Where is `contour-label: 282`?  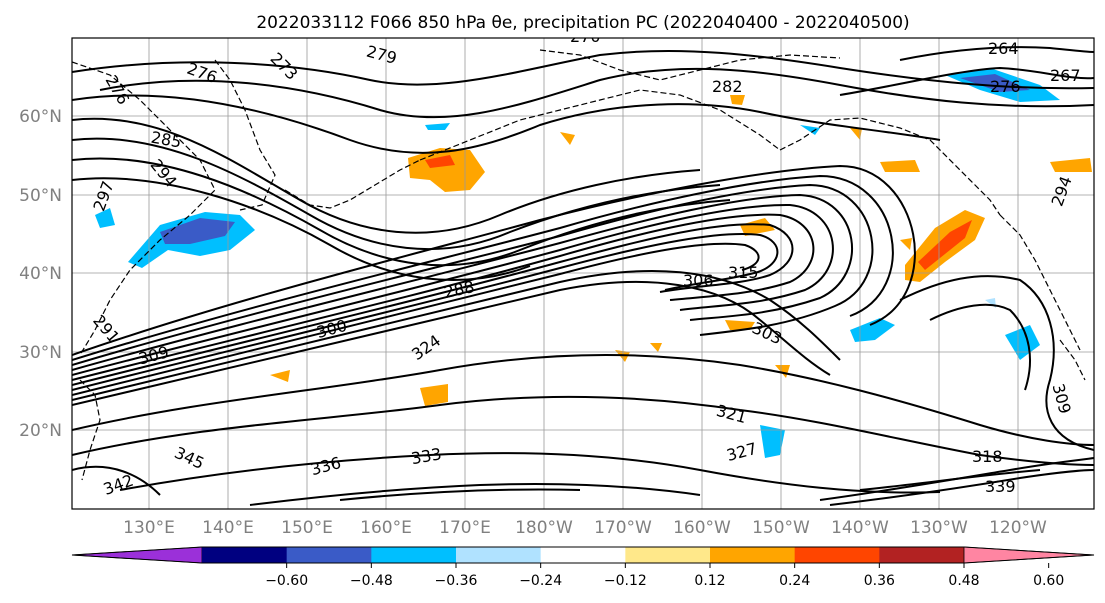
contour-label: 282 is located at coordinates (727, 86).